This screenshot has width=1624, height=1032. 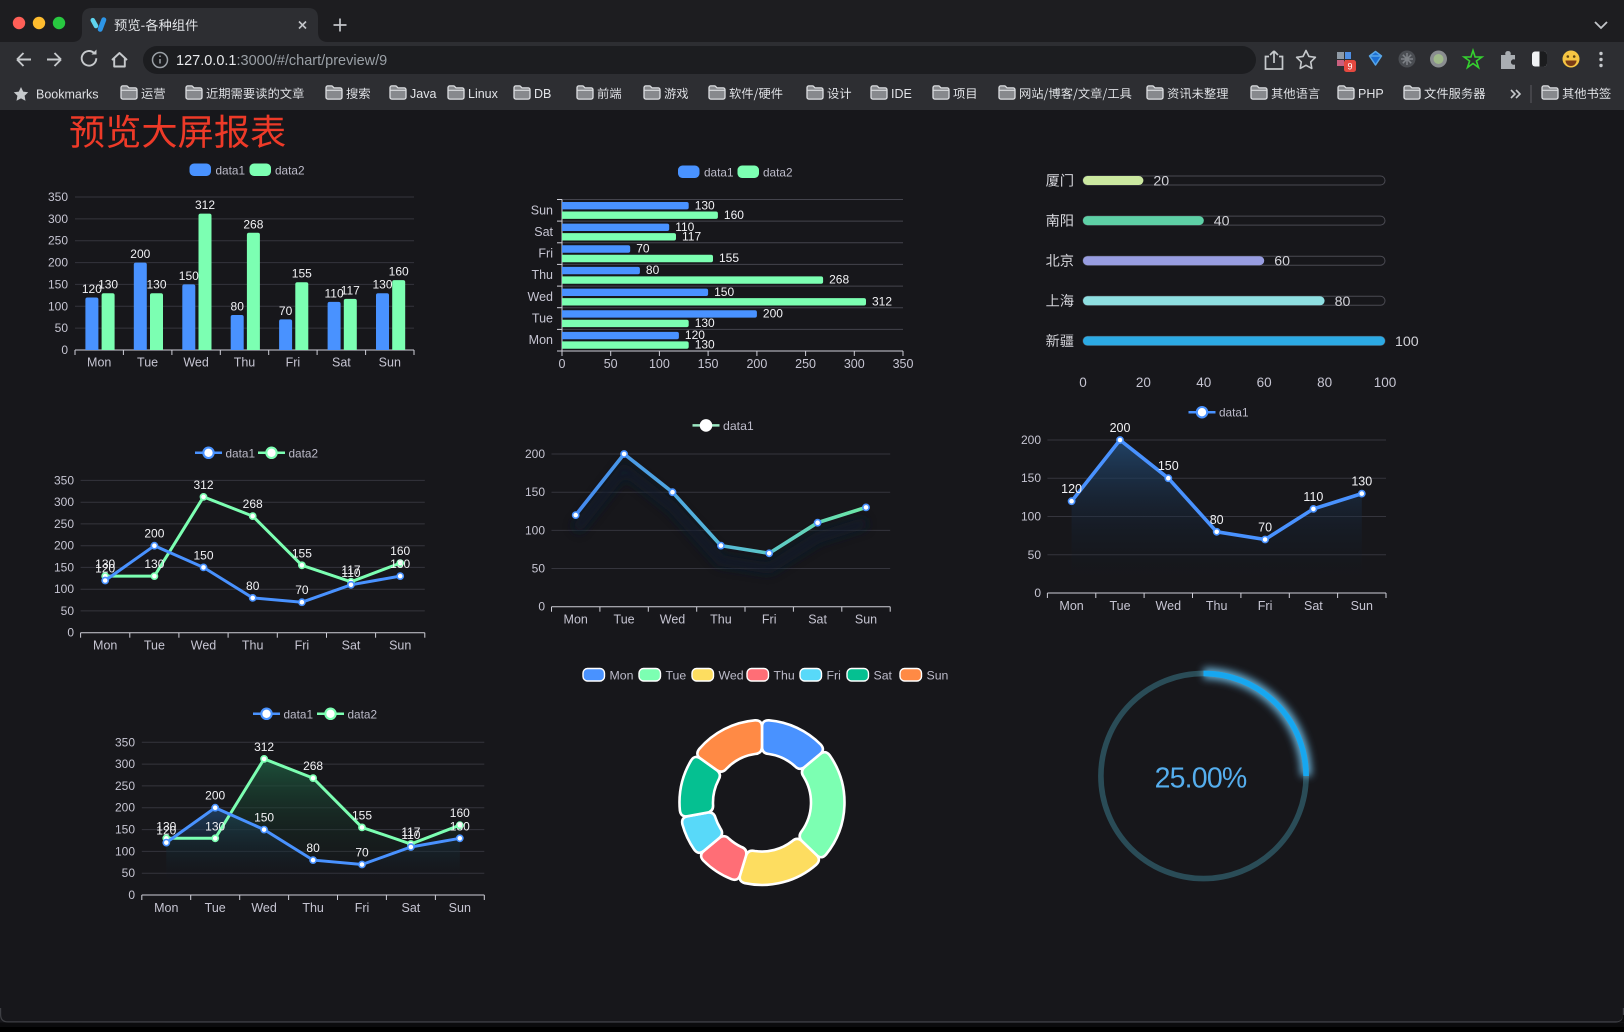 What do you see at coordinates (1264, 382) in the screenshot?
I see `svg-text: 60` at bounding box center [1264, 382].